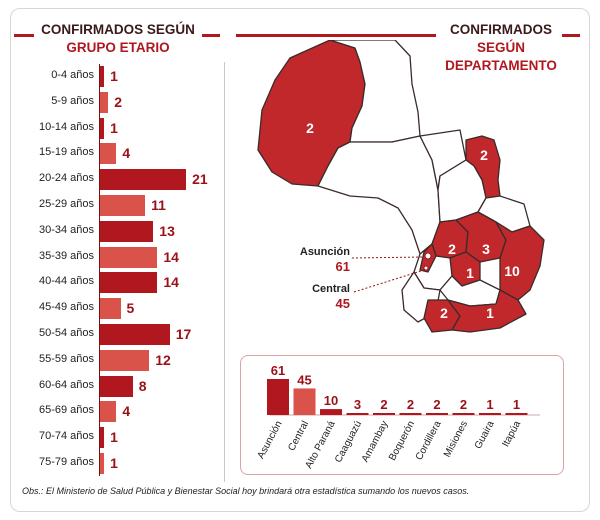  I want to click on age-label: 10-14 años, so click(66, 126).